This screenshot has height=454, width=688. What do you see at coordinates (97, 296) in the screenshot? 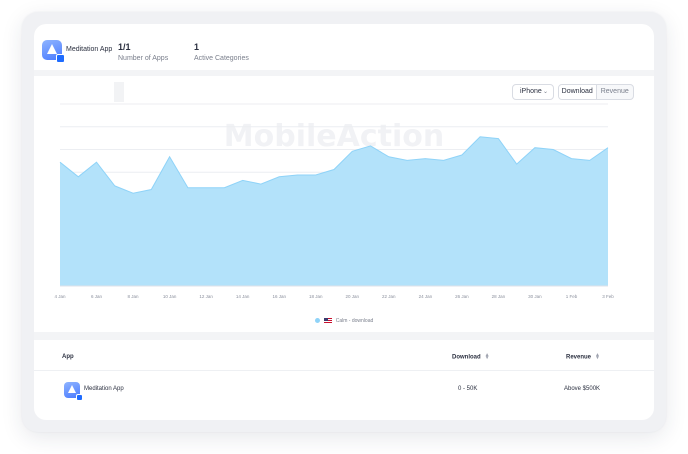
I see `x-tick-label: 6 Jan` at bounding box center [97, 296].